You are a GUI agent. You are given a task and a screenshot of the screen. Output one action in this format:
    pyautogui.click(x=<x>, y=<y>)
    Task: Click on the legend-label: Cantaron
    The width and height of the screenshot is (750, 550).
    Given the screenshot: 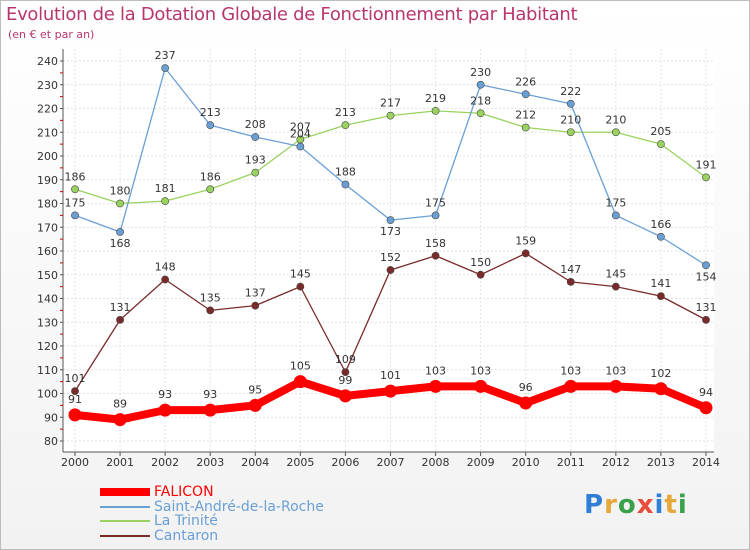 What is the action you would take?
    pyautogui.click(x=186, y=535)
    